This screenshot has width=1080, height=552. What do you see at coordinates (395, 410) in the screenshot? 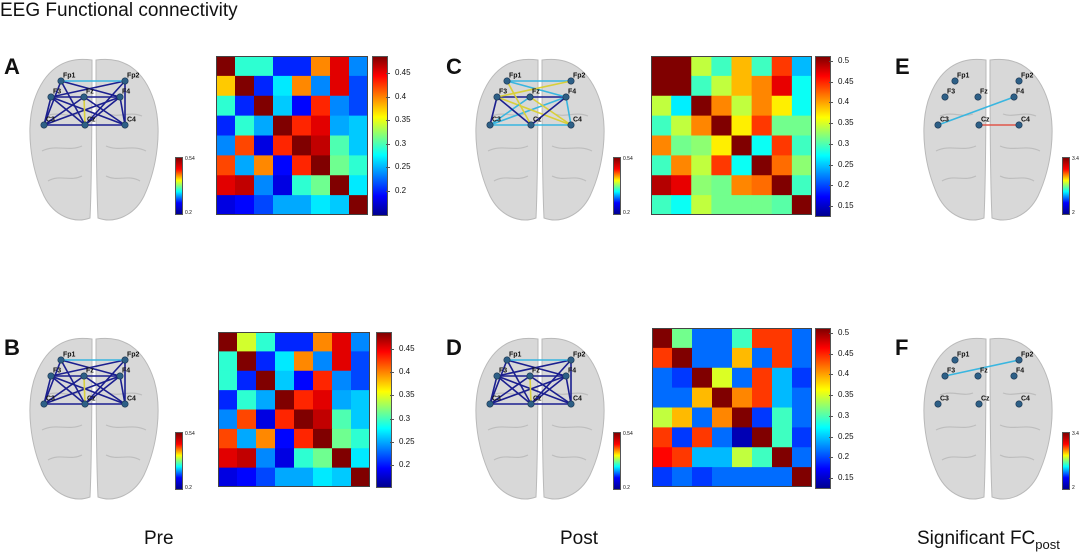
I see `matrix-colorbar-b: 0.45 0.4 0.35 0.3 0.25 0.2` at bounding box center [395, 410].